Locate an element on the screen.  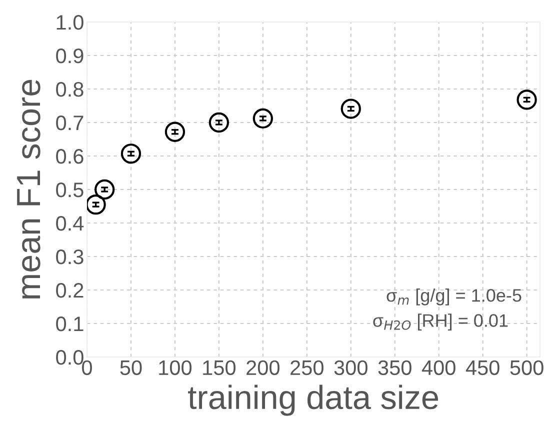
x-tick-label: 0 is located at coordinates (87, 368).